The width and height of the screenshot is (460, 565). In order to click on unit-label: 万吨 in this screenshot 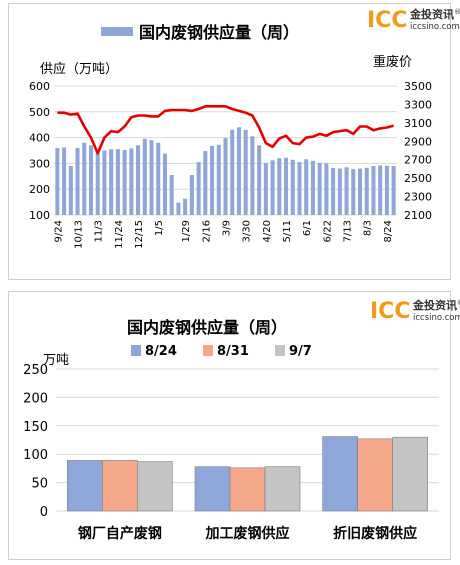, I will do `click(56, 360)`.